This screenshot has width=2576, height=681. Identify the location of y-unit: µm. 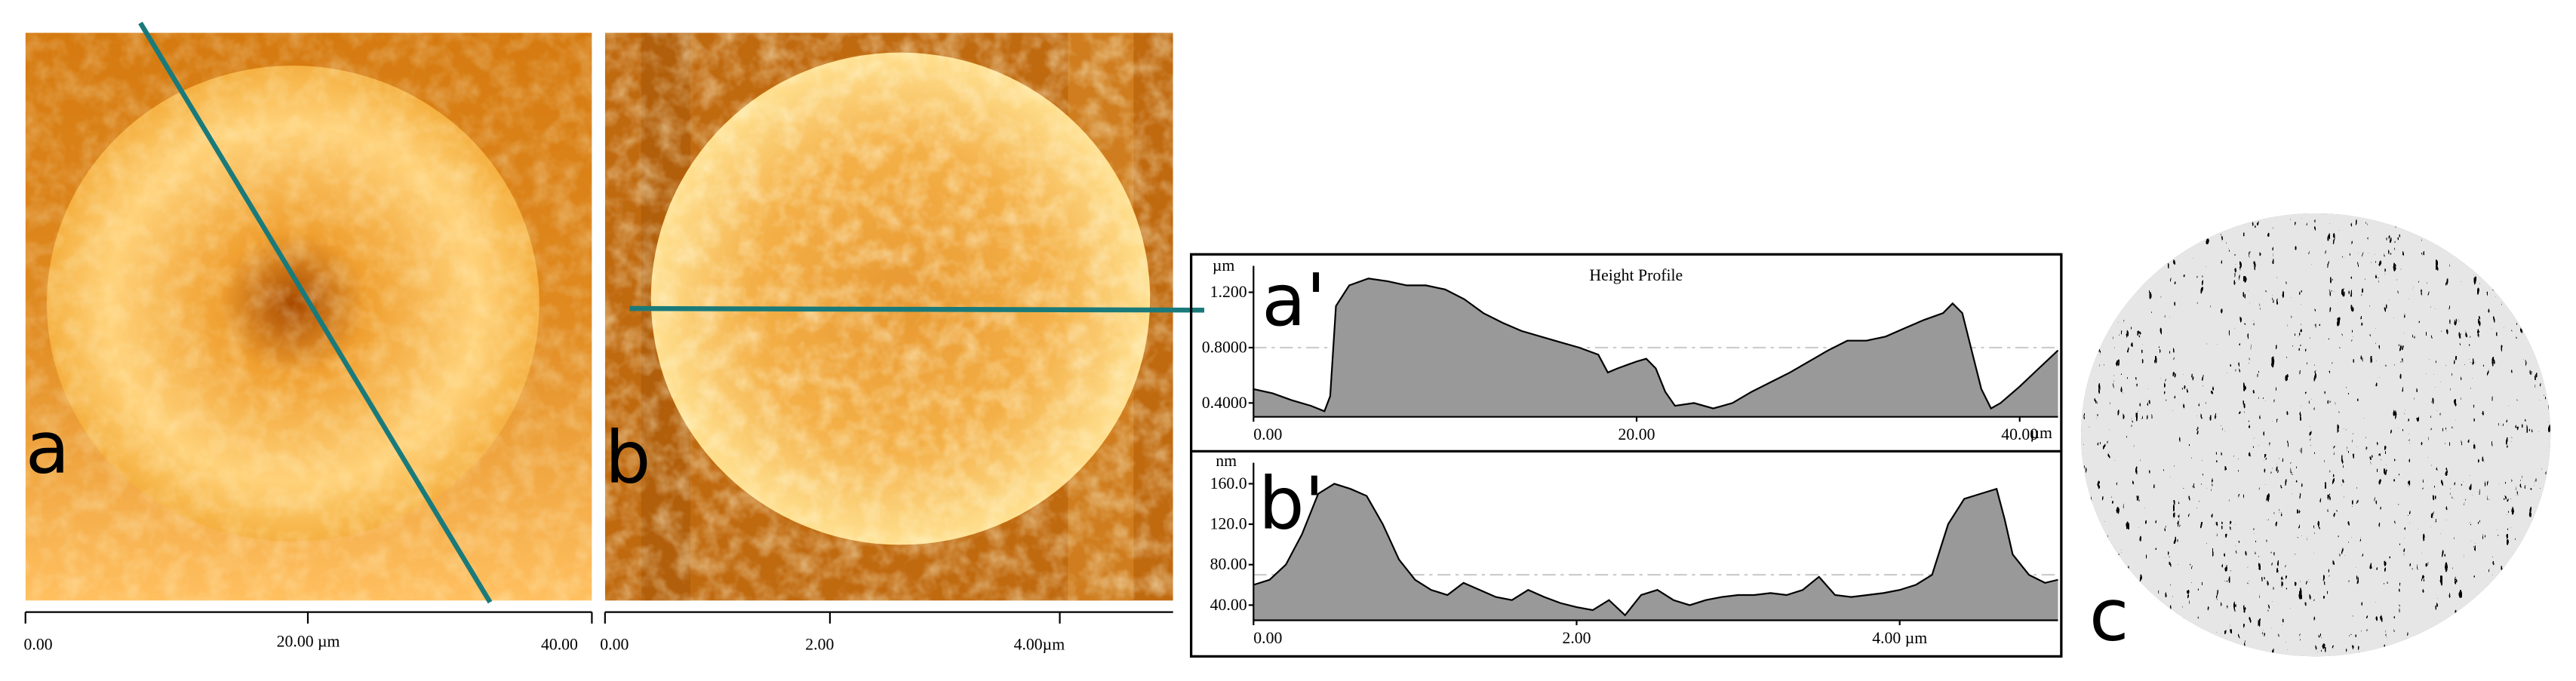
(1224, 266).